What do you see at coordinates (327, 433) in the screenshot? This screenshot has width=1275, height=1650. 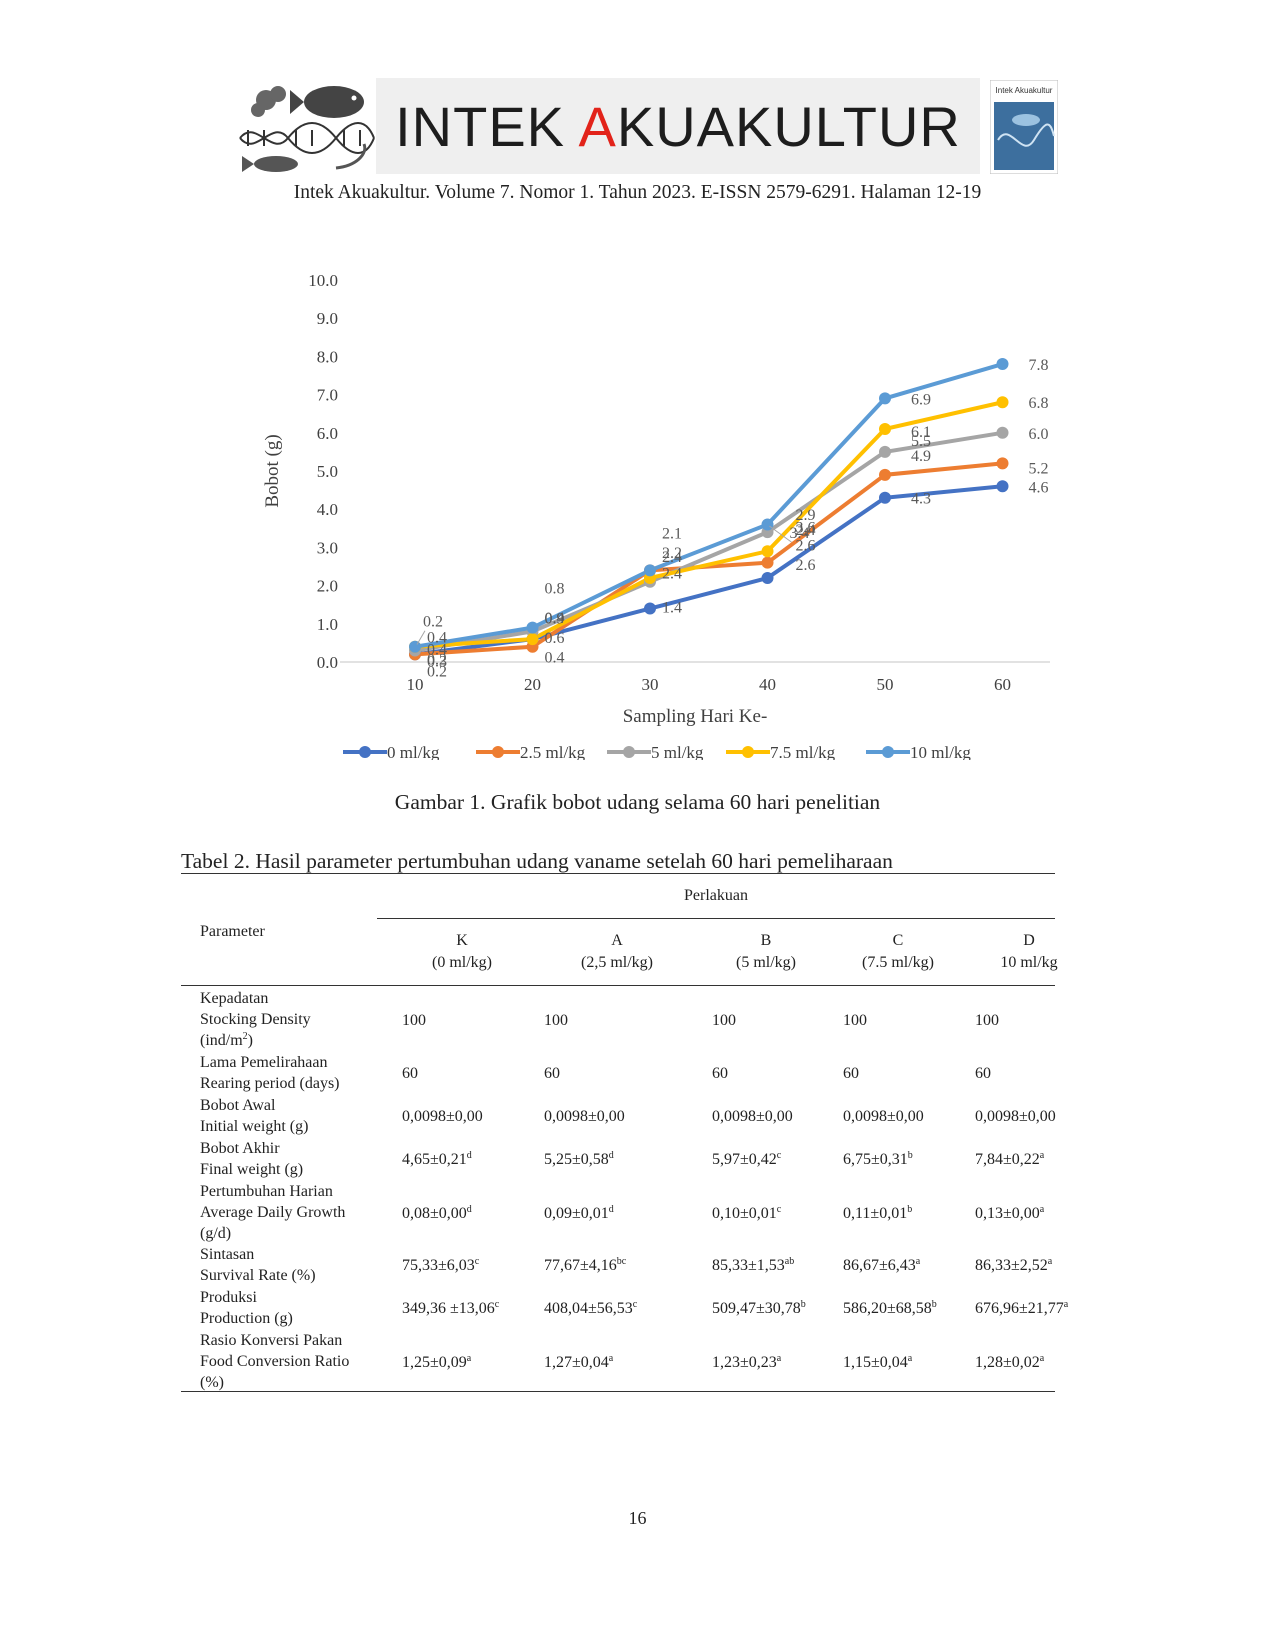 I see `y-tick-label: 6.0` at bounding box center [327, 433].